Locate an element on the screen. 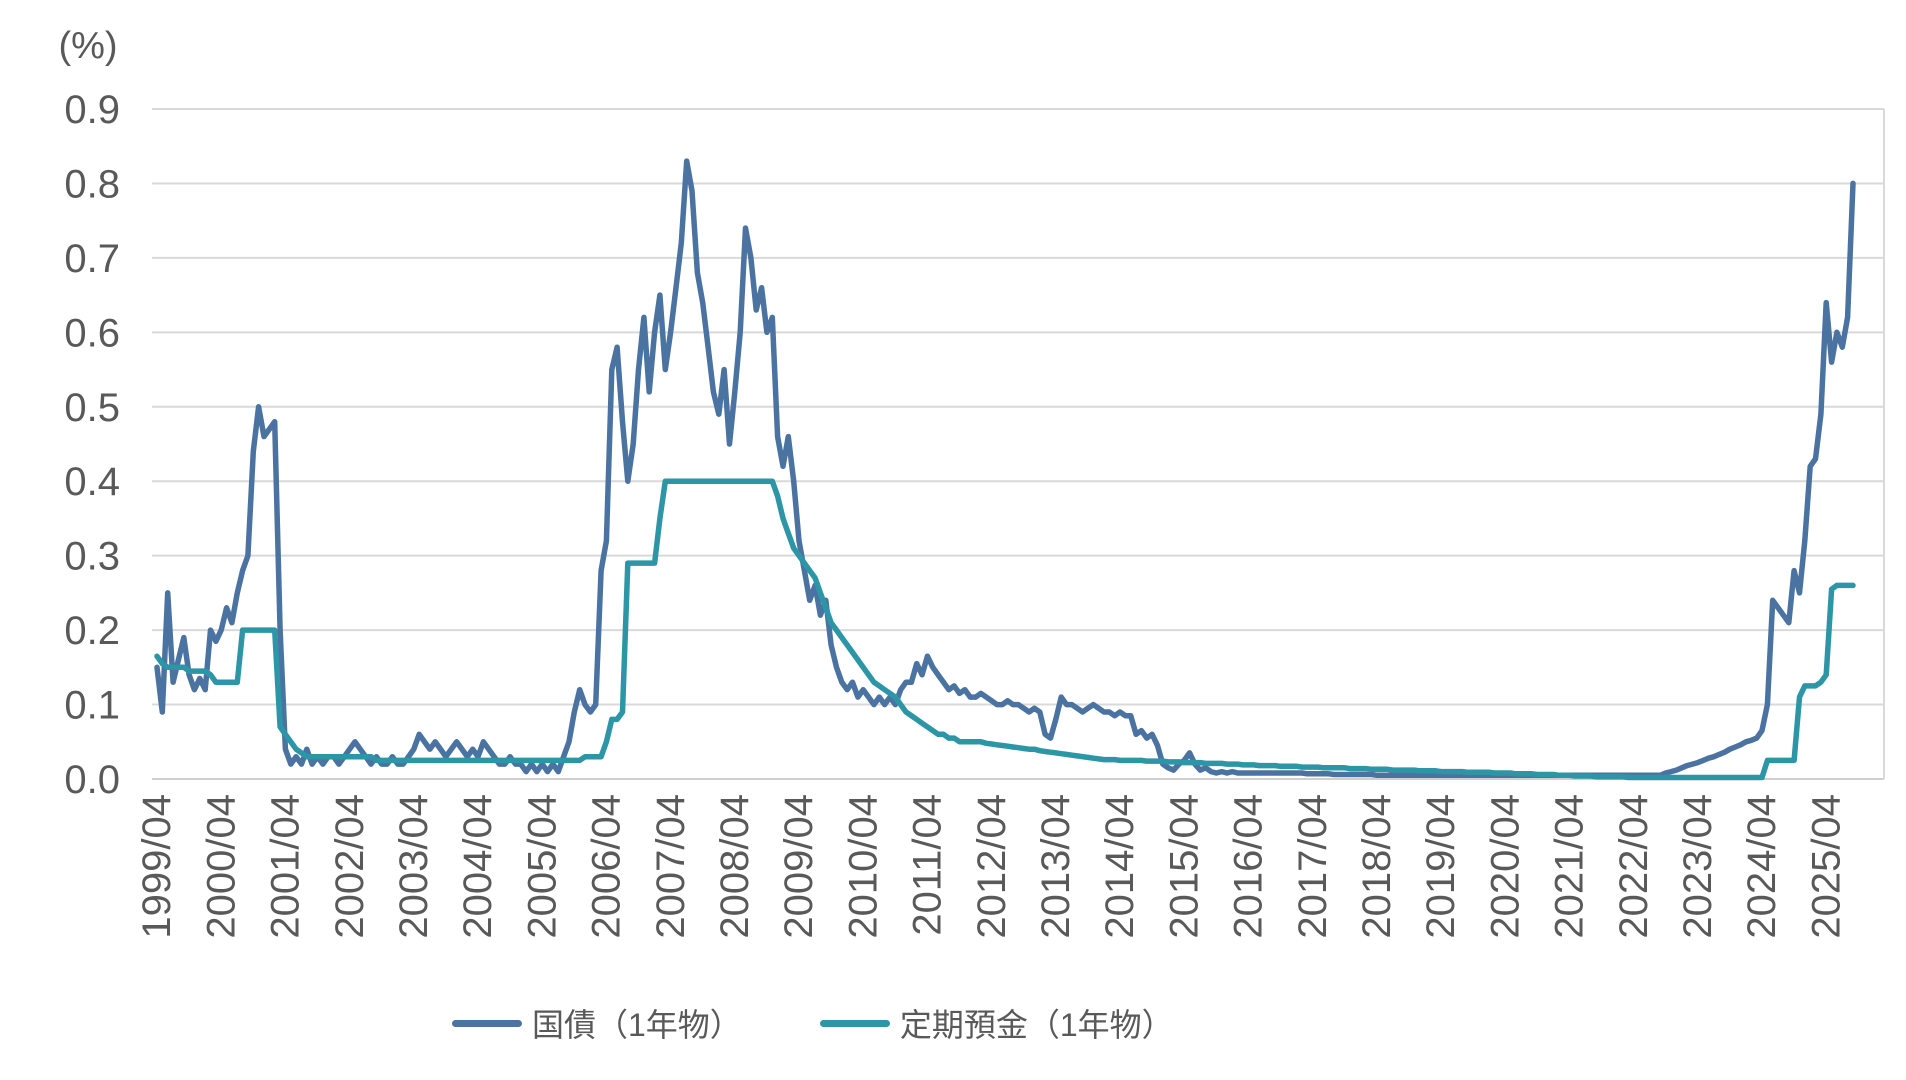 This screenshot has height=1080, width=1906. x-tick-label: 2011/04 is located at coordinates (928, 865).